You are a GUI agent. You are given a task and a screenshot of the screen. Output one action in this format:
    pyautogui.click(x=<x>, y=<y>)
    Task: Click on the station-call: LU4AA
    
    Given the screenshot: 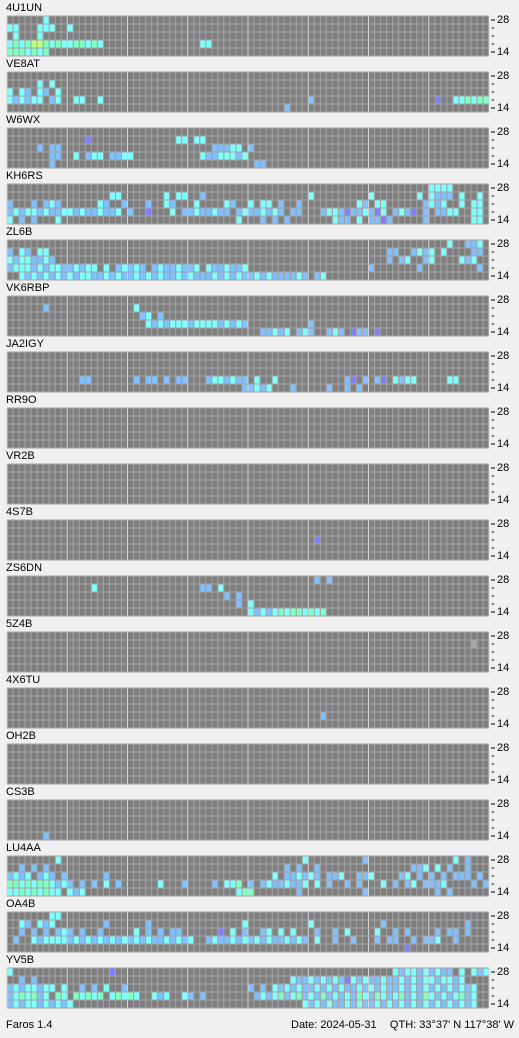 What is the action you would take?
    pyautogui.click(x=24, y=848)
    